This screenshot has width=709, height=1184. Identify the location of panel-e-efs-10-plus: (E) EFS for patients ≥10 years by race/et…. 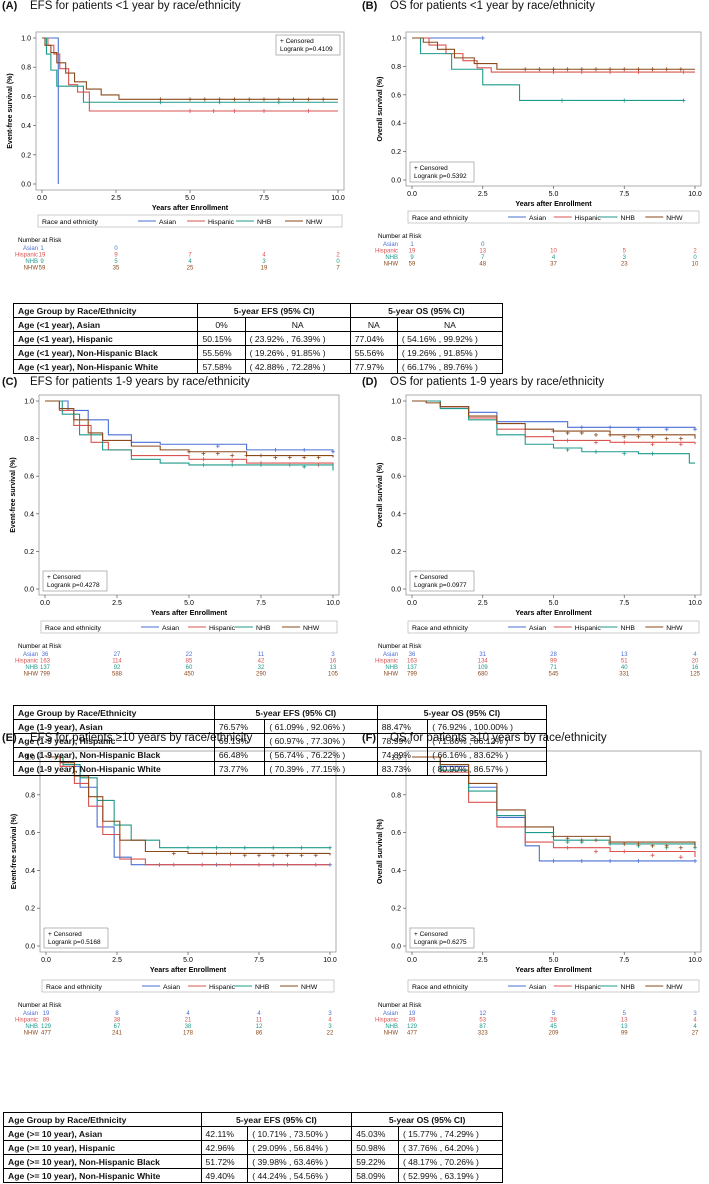
(175, 893).